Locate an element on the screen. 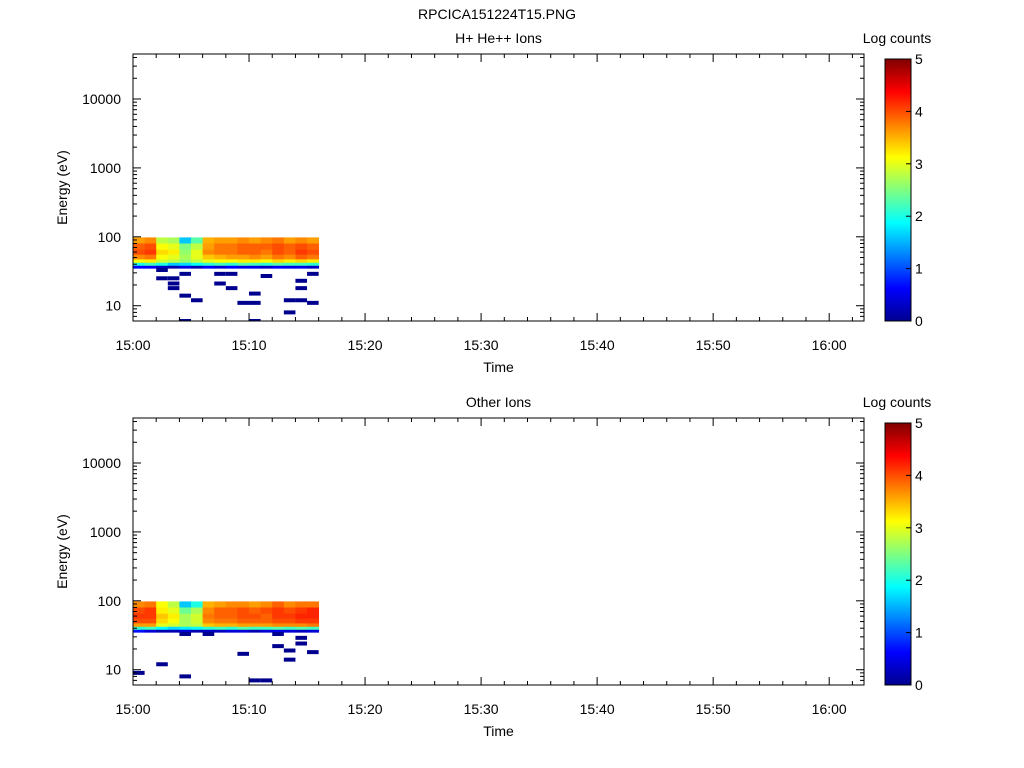  colorbar-tick-label: 1 is located at coordinates (919, 633).